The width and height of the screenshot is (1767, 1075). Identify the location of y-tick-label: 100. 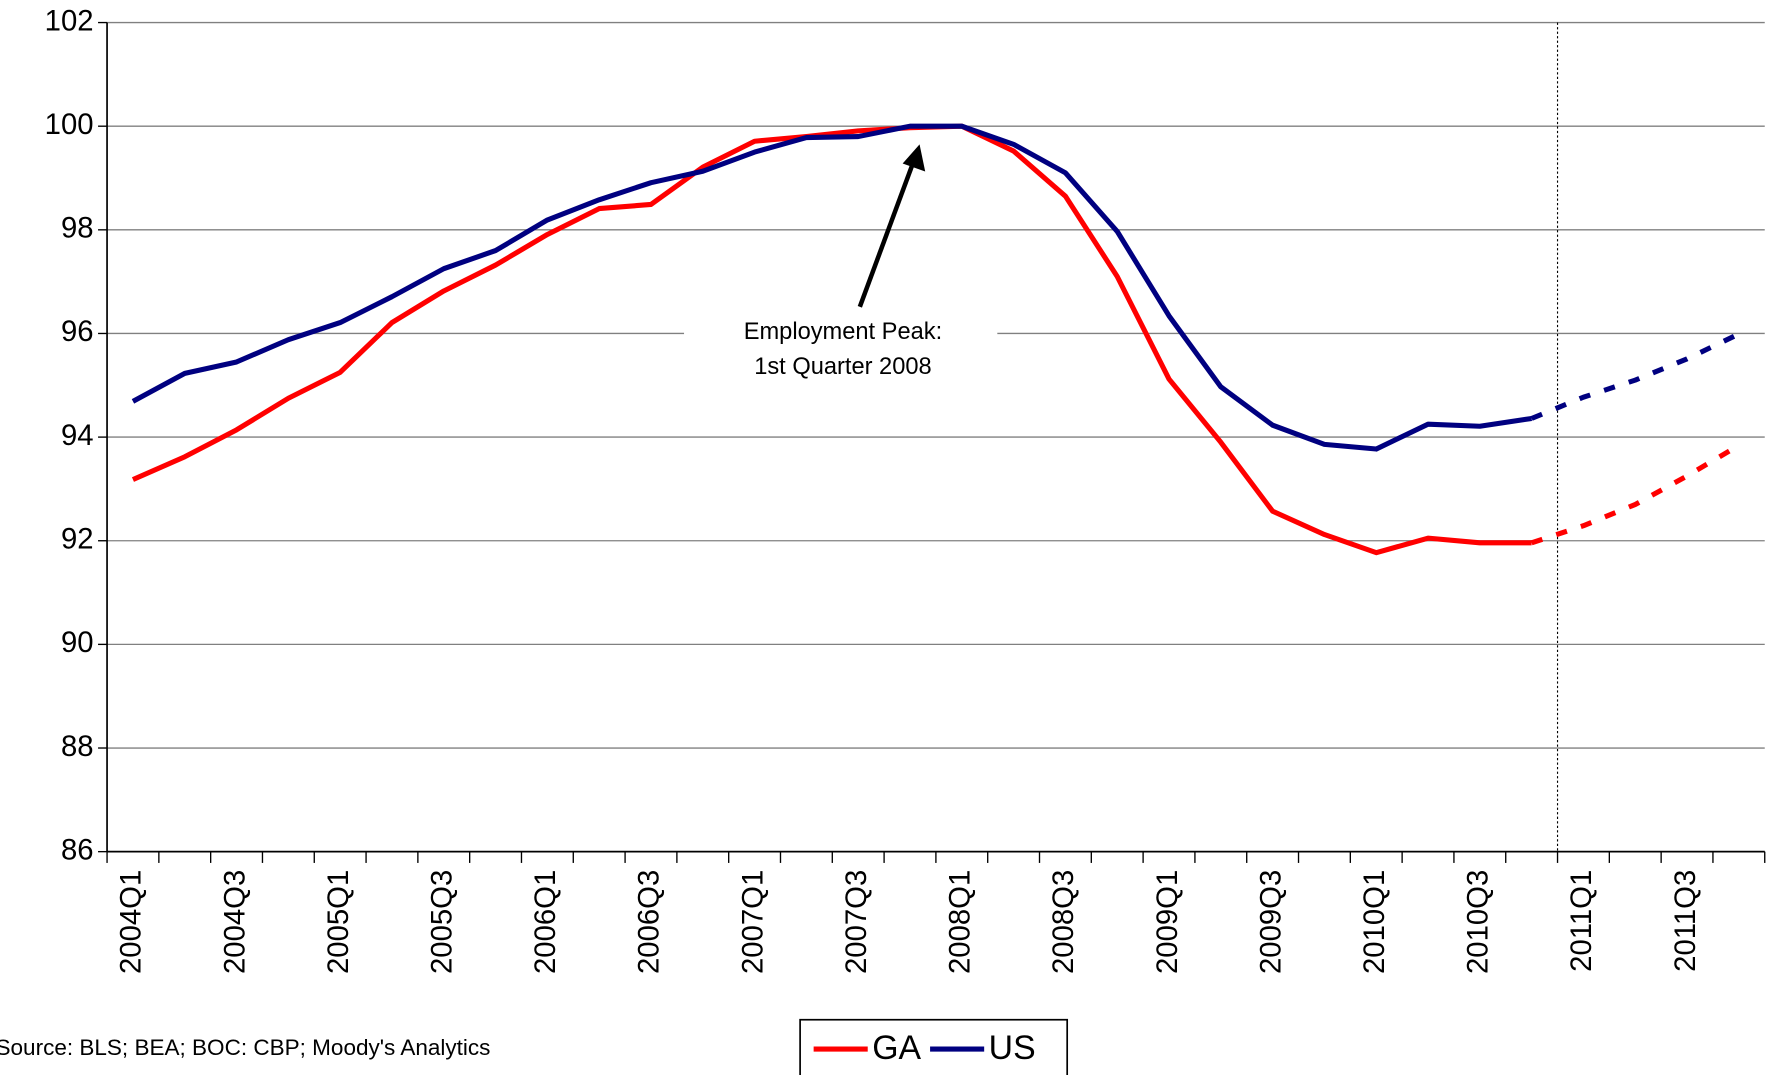
(69, 124).